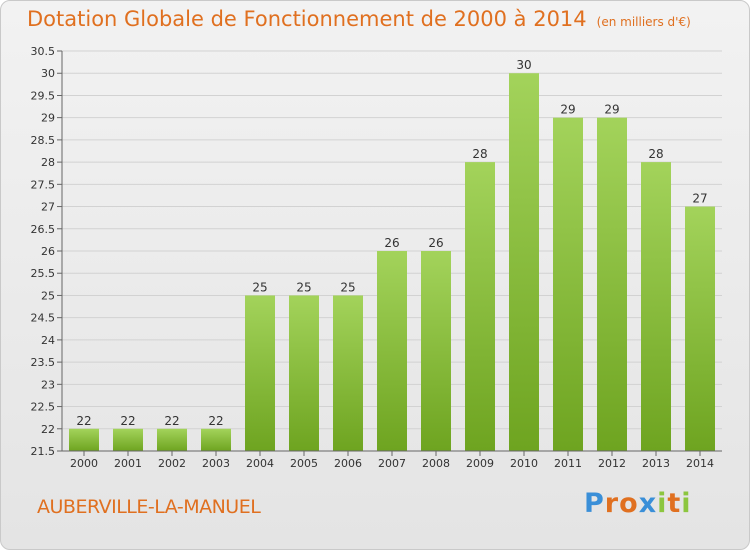  Describe the element at coordinates (48, 207) in the screenshot. I see `y-tick-label: 27` at that location.